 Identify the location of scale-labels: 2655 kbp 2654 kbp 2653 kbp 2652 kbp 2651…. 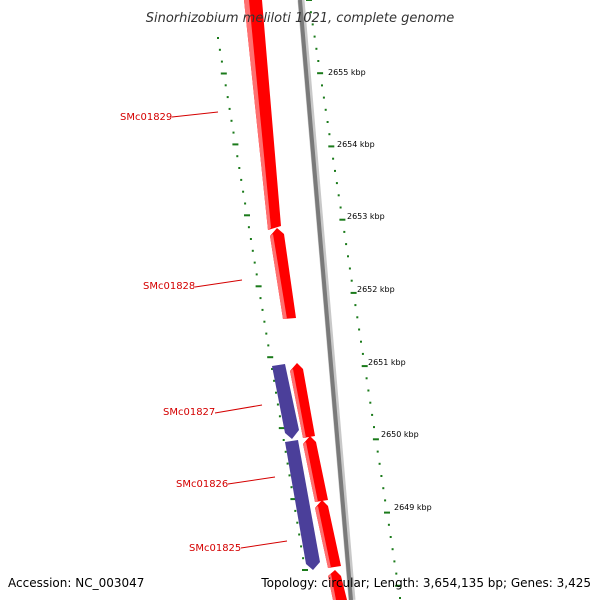
(380, 290).